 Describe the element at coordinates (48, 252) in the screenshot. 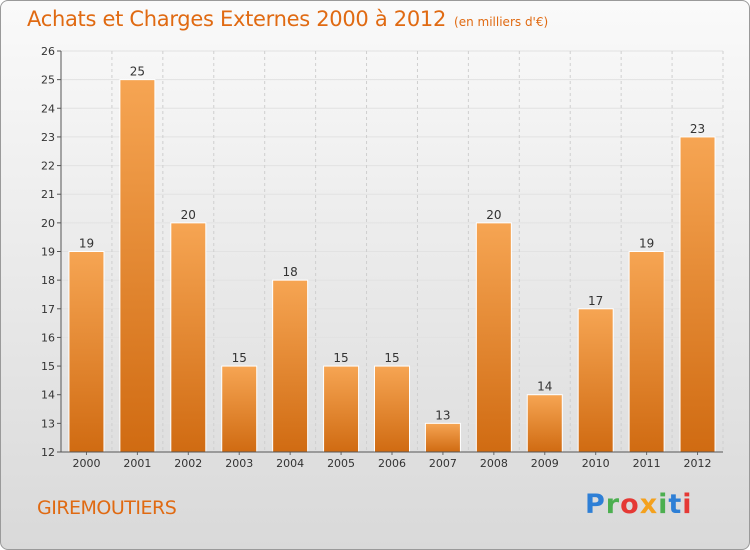

I see `y-tick-label: 19` at that location.